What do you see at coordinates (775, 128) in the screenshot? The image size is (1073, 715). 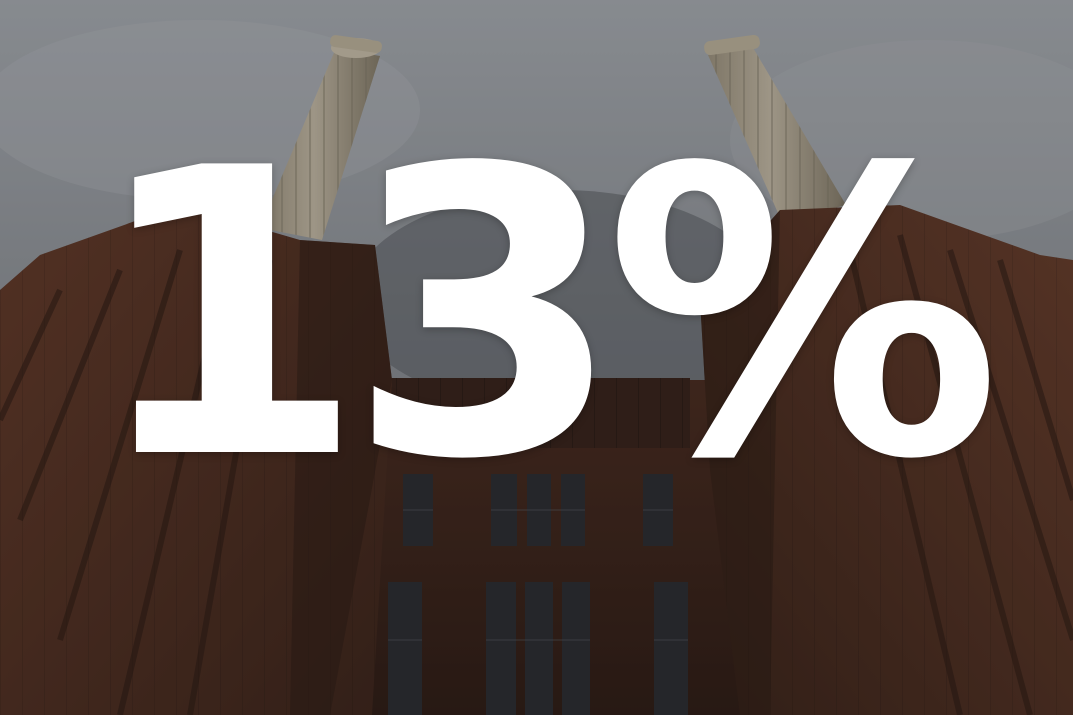 I see `right-chimney` at bounding box center [775, 128].